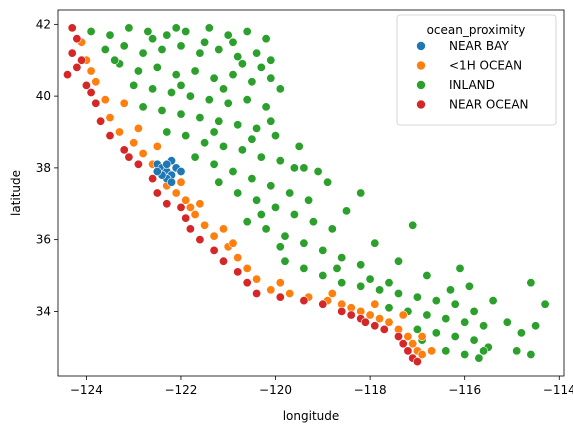 The width and height of the screenshot is (573, 432). Describe the element at coordinates (200, 204) in the screenshot. I see `data-point--1h-ocean-40` at that location.